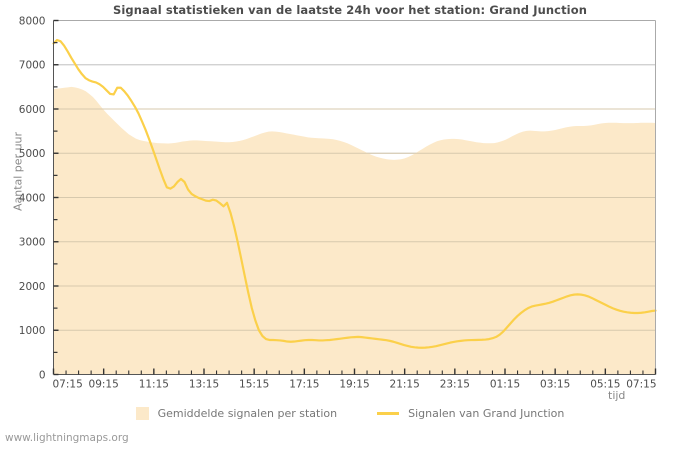  I want to click on footer-url: www.lightningmaps.org, so click(67, 438).